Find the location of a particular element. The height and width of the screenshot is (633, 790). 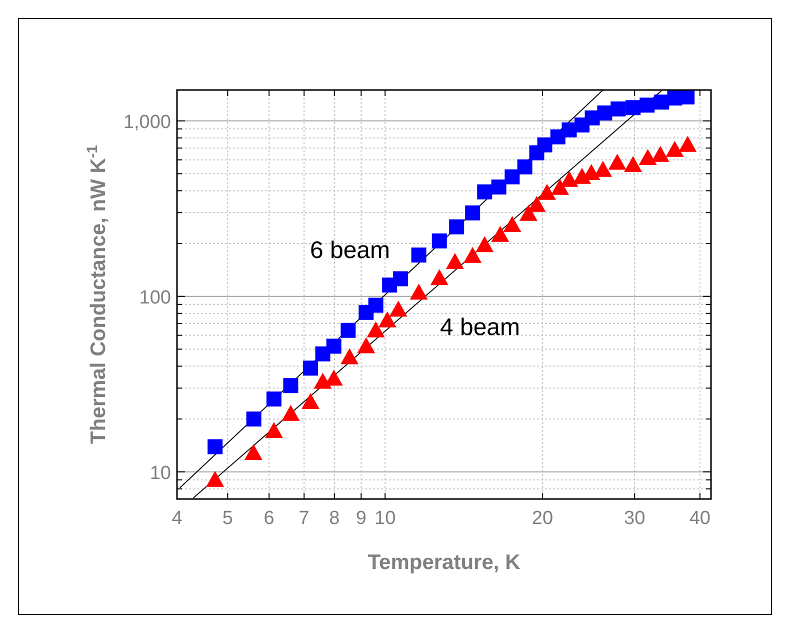

x-tick-label: 8 is located at coordinates (334, 518).